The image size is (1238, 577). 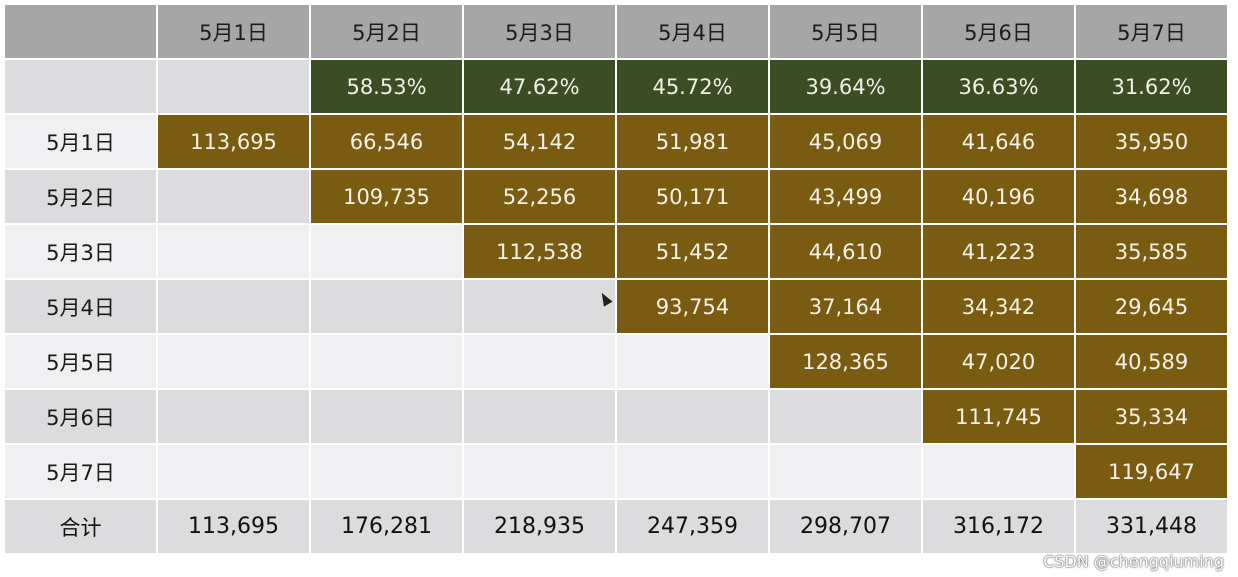 What do you see at coordinates (692, 31) in the screenshot?
I see `column-header: 5月4日` at bounding box center [692, 31].